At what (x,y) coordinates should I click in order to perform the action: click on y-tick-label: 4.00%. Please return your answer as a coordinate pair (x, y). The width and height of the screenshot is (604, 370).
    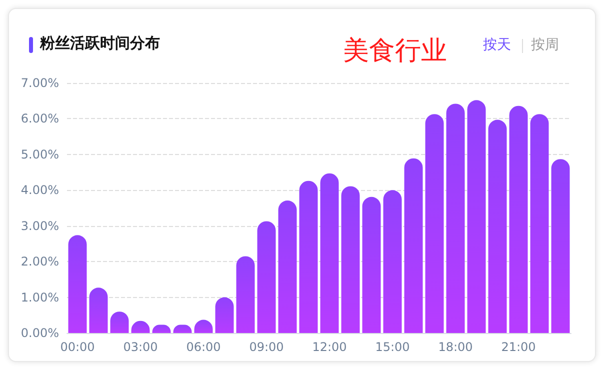
    Looking at the image, I should click on (39, 190).